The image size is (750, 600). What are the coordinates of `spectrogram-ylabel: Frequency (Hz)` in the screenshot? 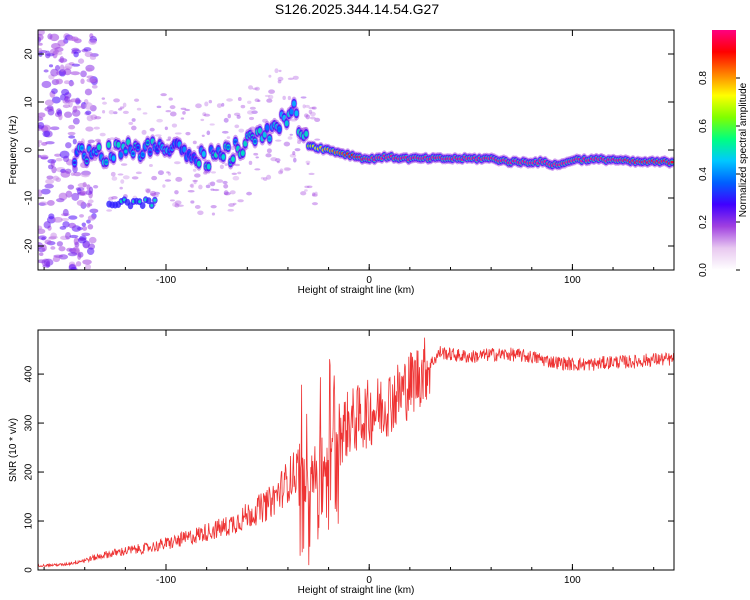 It's located at (13, 150).